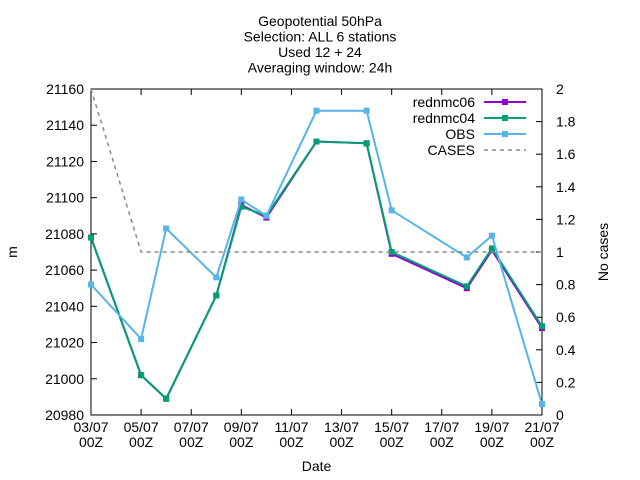  What do you see at coordinates (320, 21) in the screenshot?
I see `chart-title-line: Geopotential 50hPa` at bounding box center [320, 21].